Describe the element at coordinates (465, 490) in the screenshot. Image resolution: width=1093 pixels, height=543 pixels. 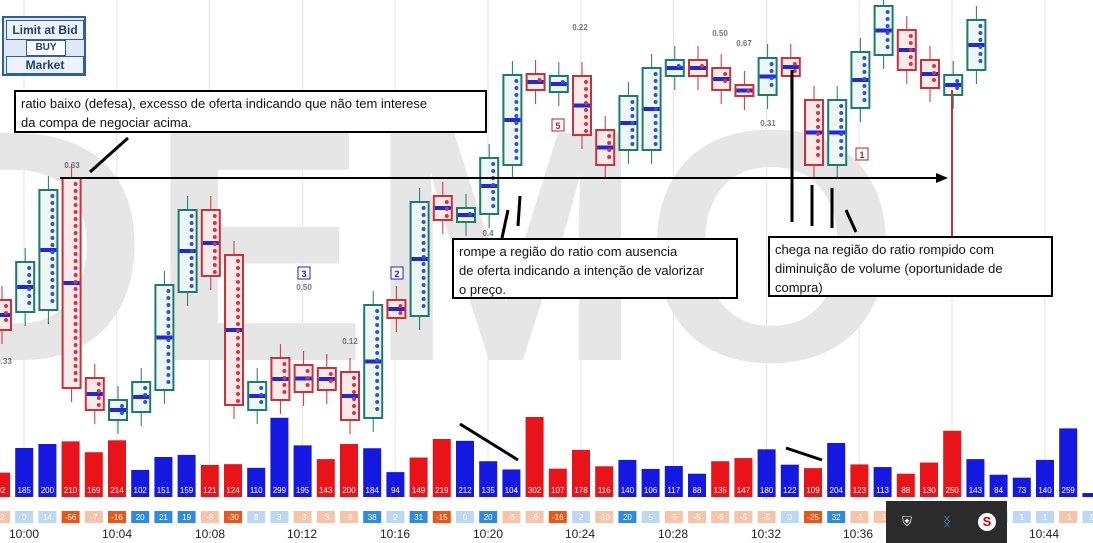
I see `volume-label: 212` at that location.